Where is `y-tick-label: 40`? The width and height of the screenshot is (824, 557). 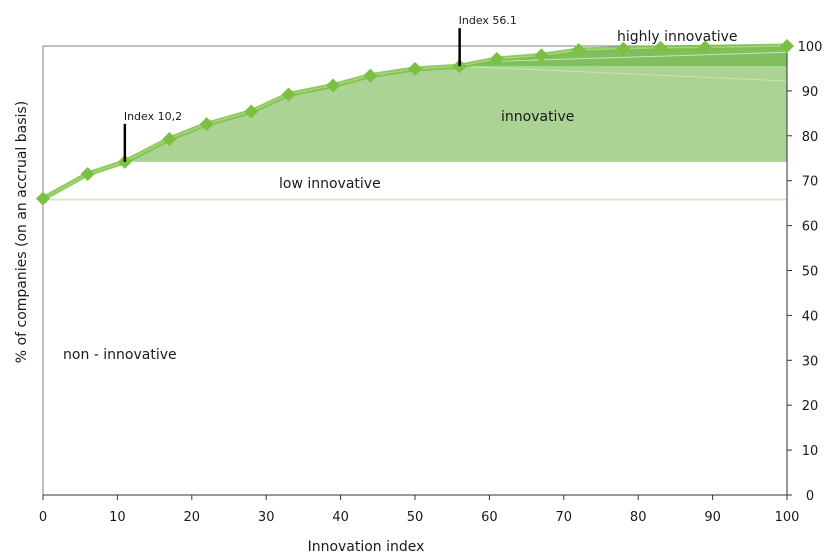
y-tick-label: 40 is located at coordinates (810, 316).